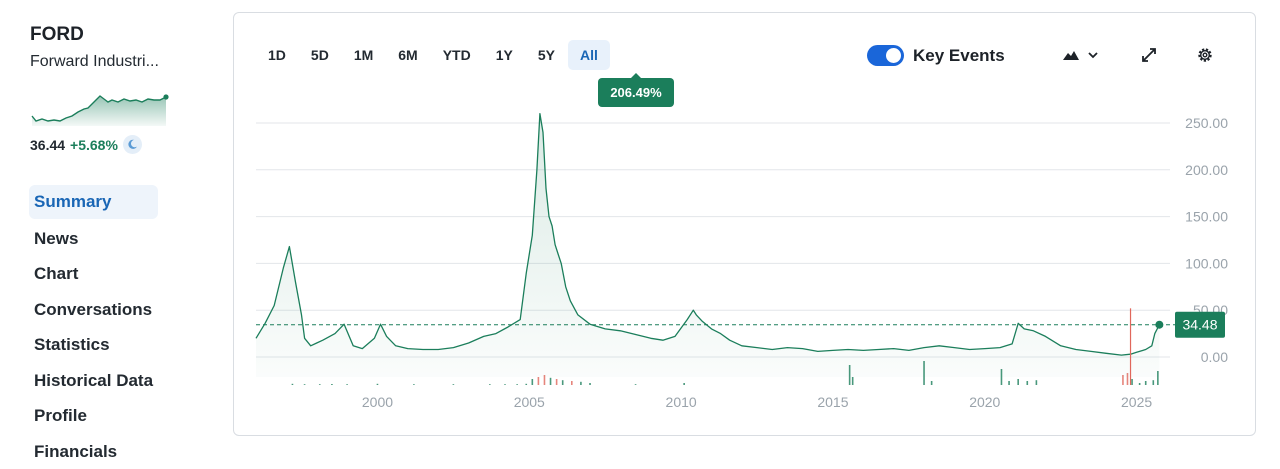  What do you see at coordinates (1071, 55) in the screenshot?
I see `mountain-chart-icon` at bounding box center [1071, 55].